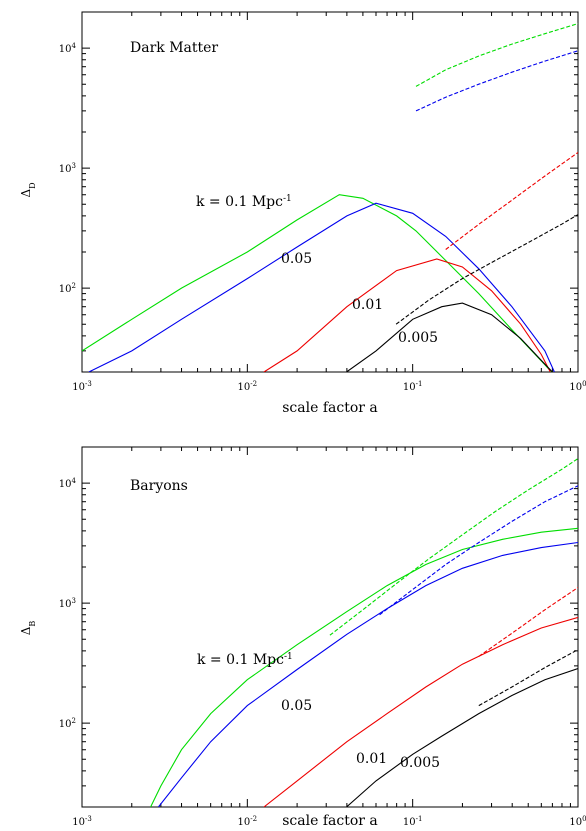 This screenshot has width=586, height=831. Describe the element at coordinates (174, 48) in the screenshot. I see `panel-title: Dark Matter` at that location.